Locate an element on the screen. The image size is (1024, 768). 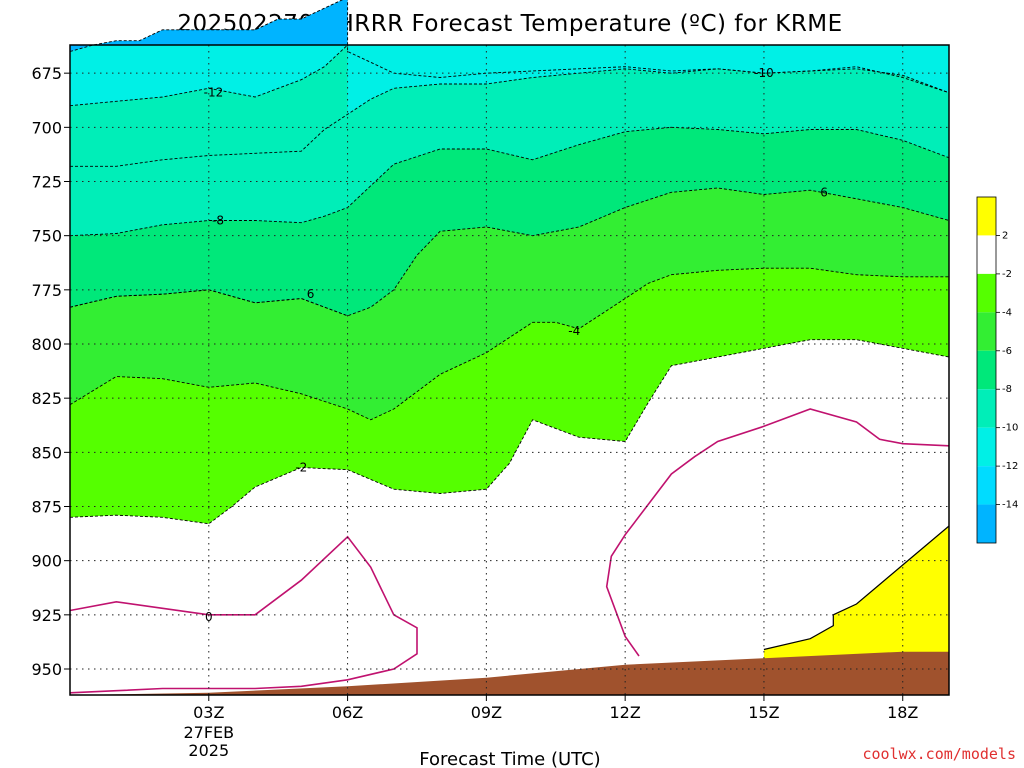
fill-band-minus14 is located at coordinates (209, 26).